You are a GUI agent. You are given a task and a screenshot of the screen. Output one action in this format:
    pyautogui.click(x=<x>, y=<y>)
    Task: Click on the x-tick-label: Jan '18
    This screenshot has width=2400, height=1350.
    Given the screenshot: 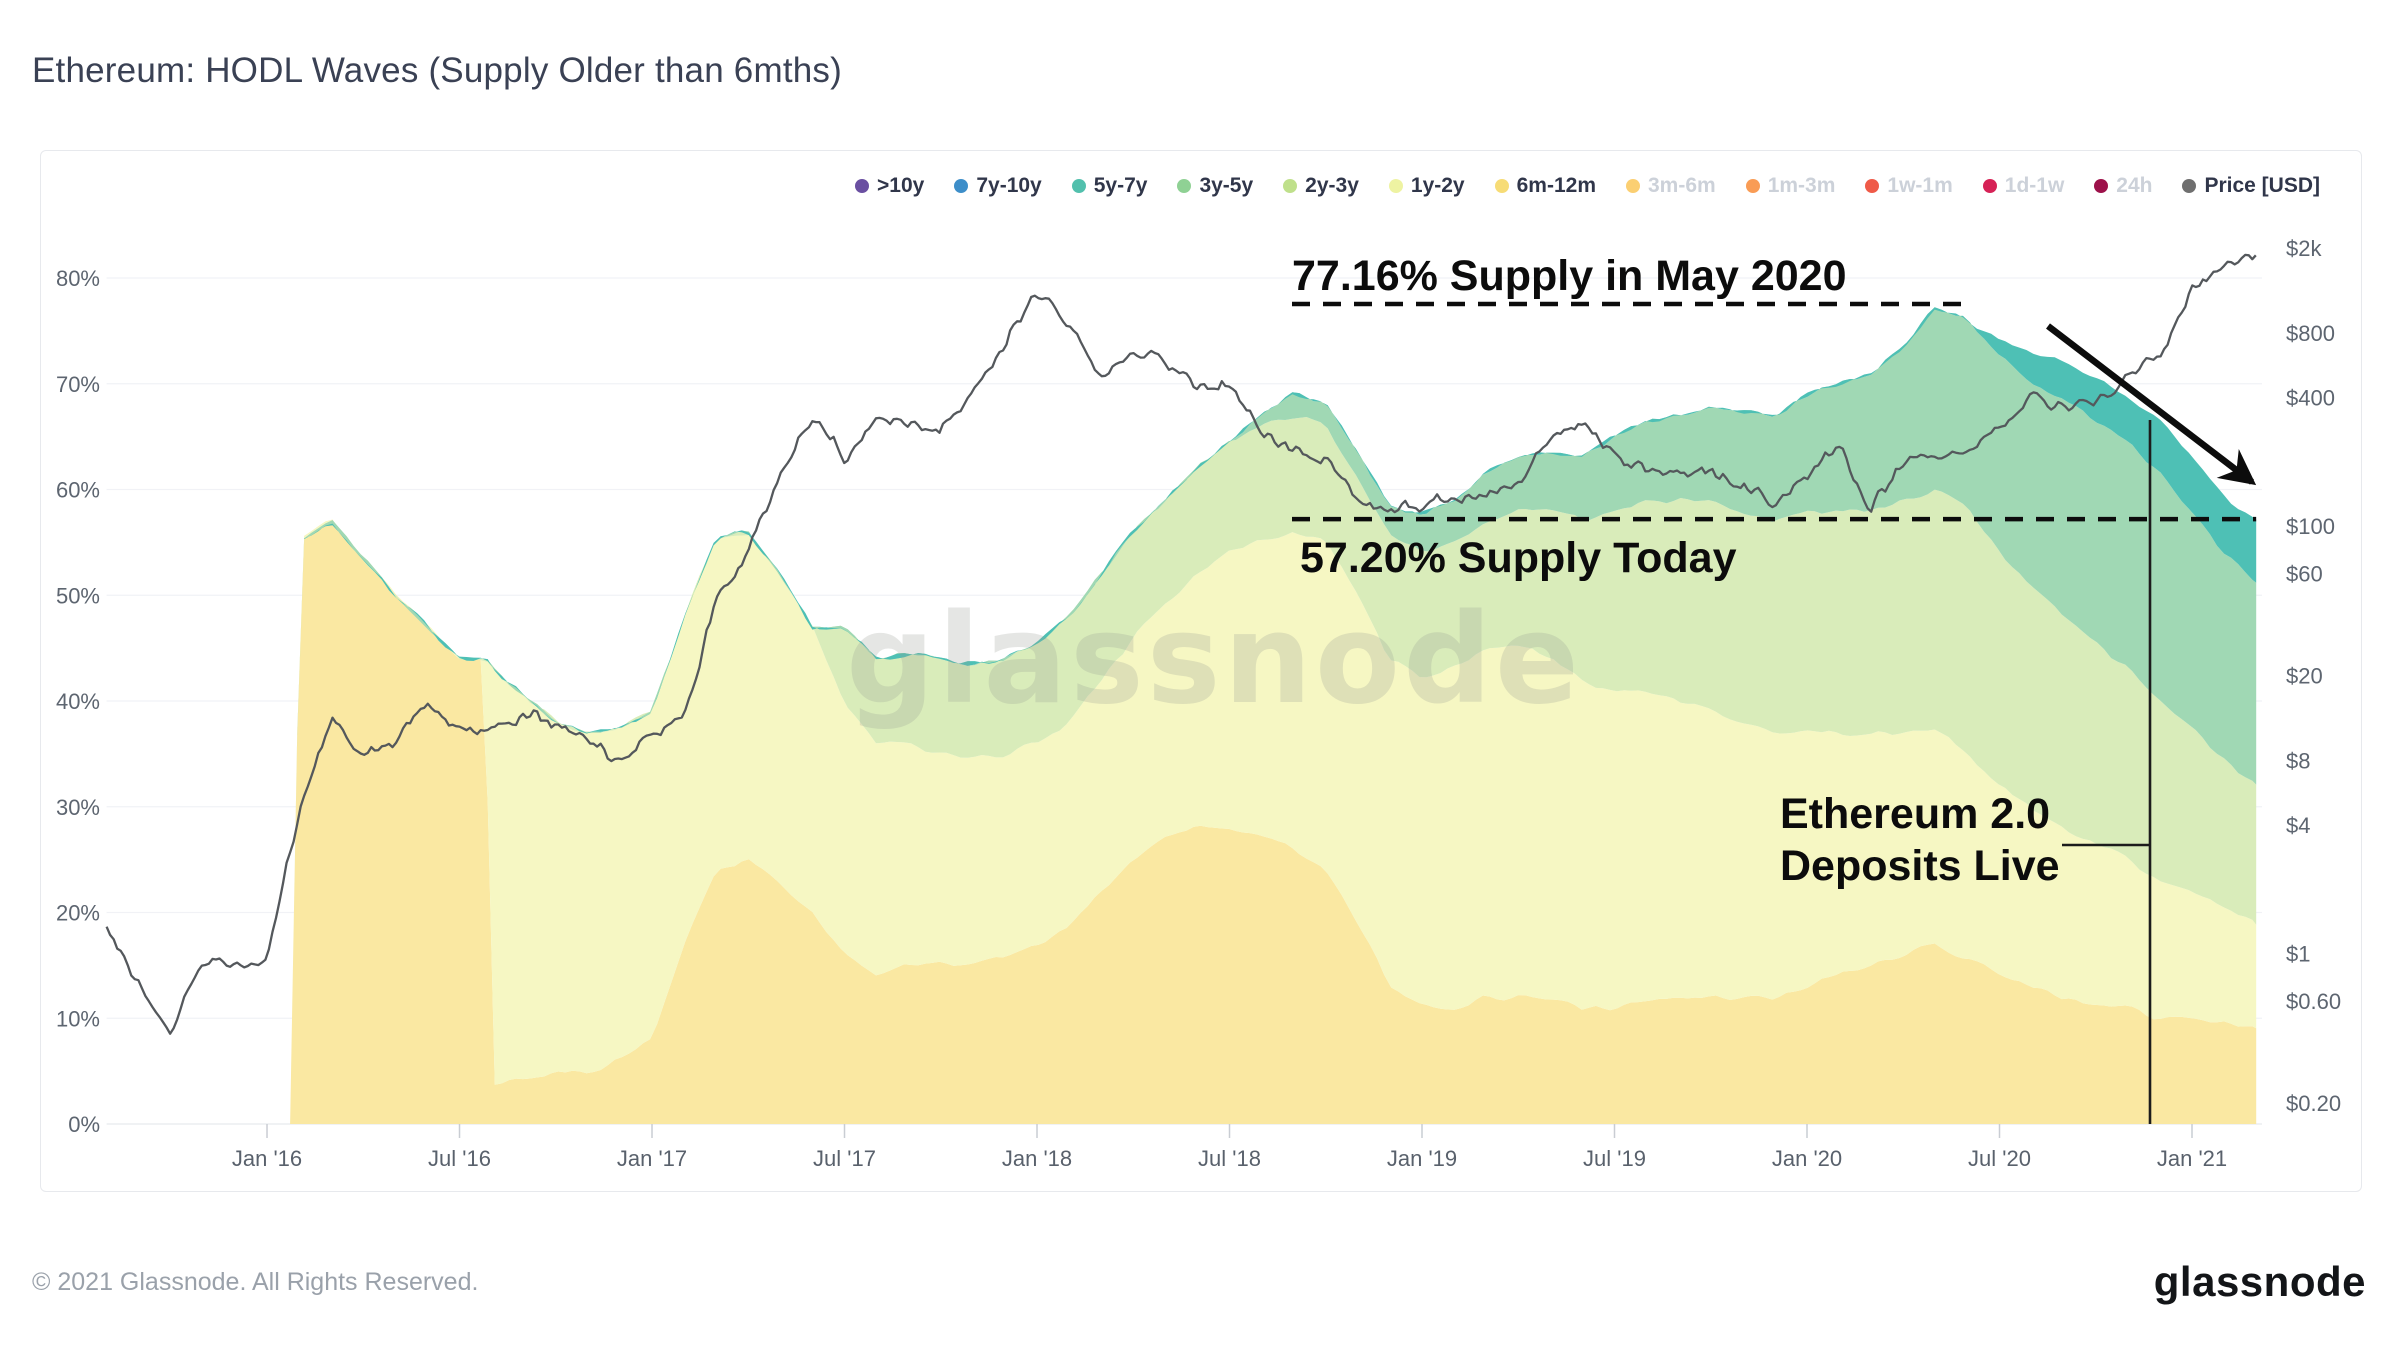 What is the action you would take?
    pyautogui.click(x=1037, y=1158)
    